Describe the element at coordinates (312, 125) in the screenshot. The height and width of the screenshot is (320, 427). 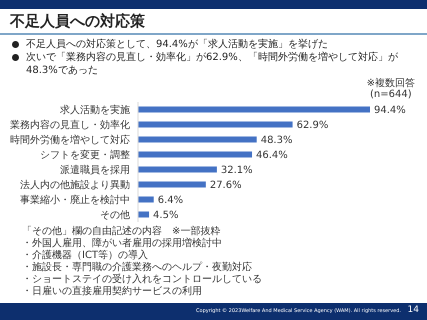
I see `data-label: 62.9%` at that location.